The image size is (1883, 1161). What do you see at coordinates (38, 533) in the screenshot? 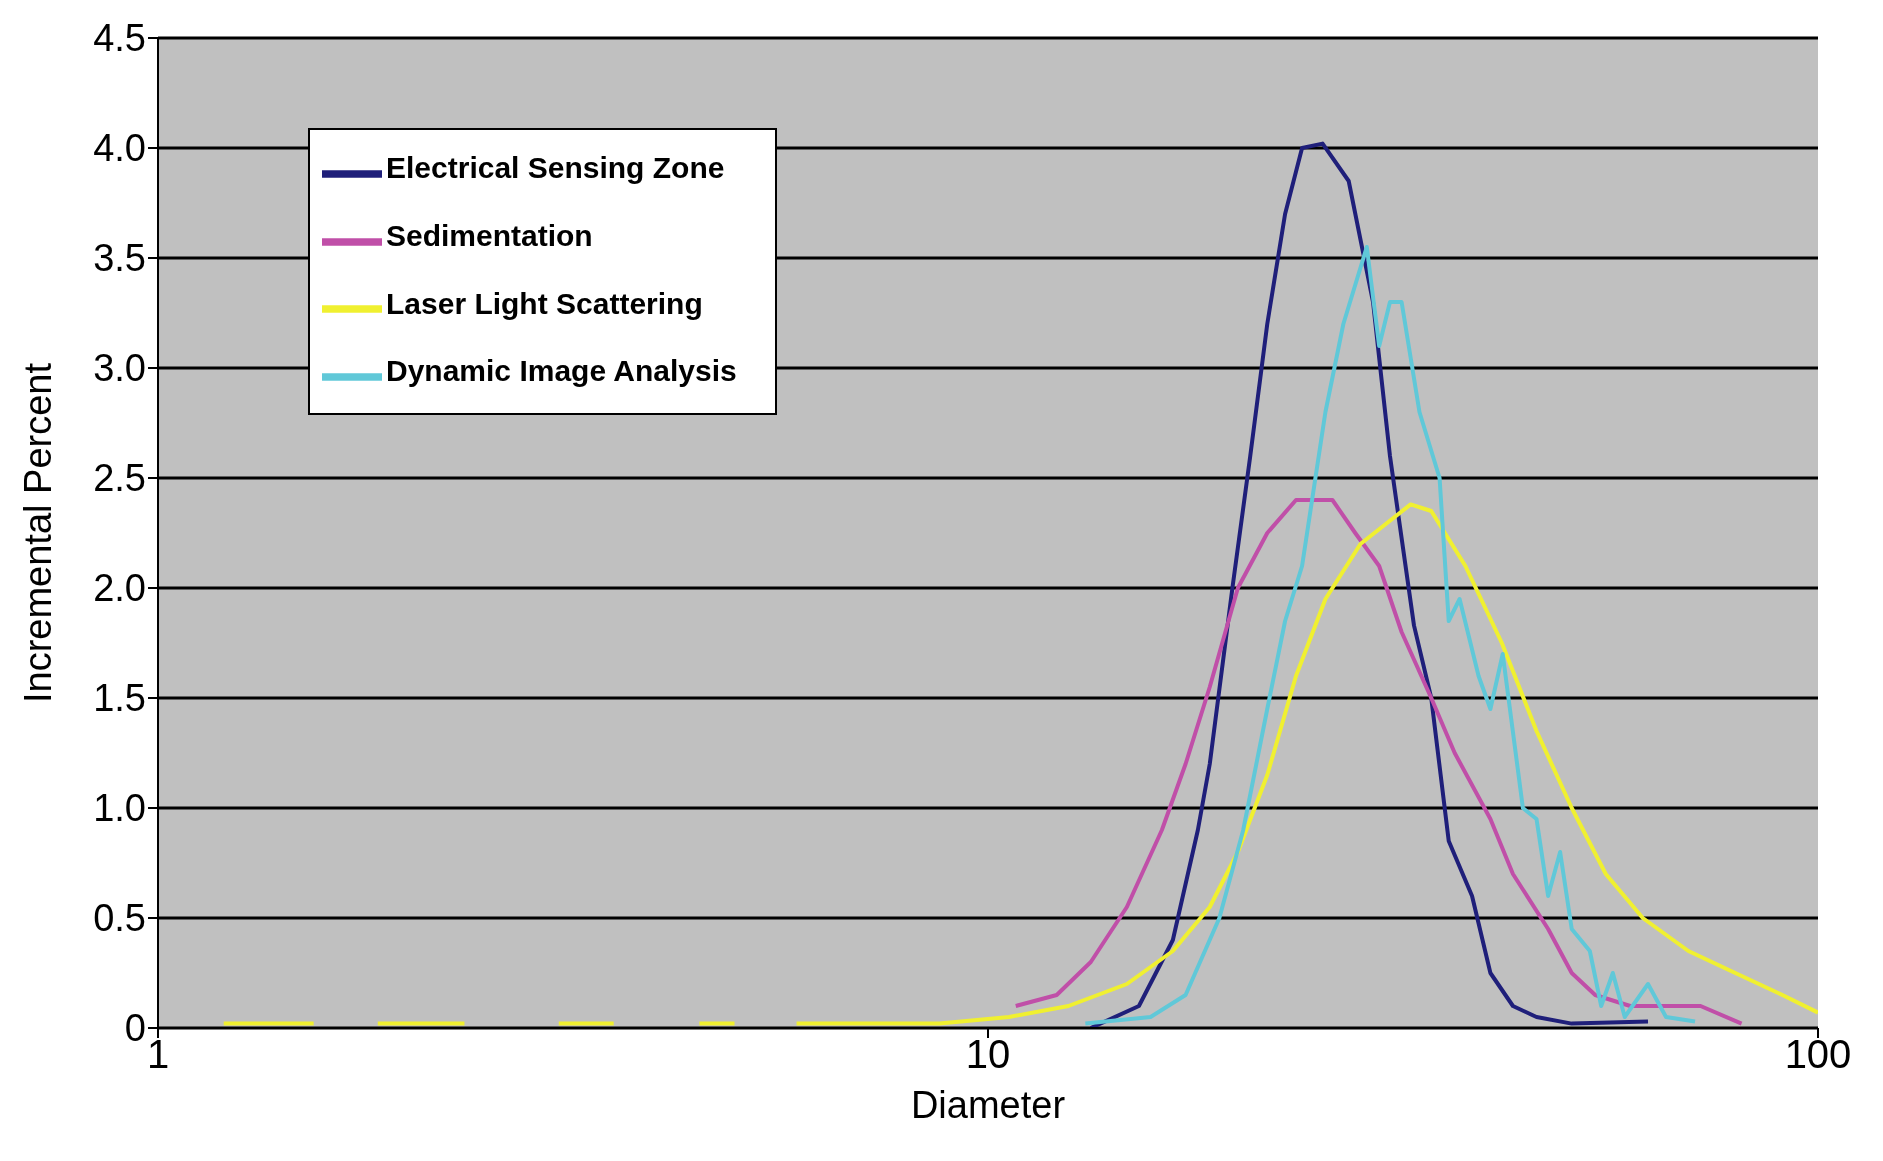
I see `y-axis-title: Incremental Percent` at bounding box center [38, 533].